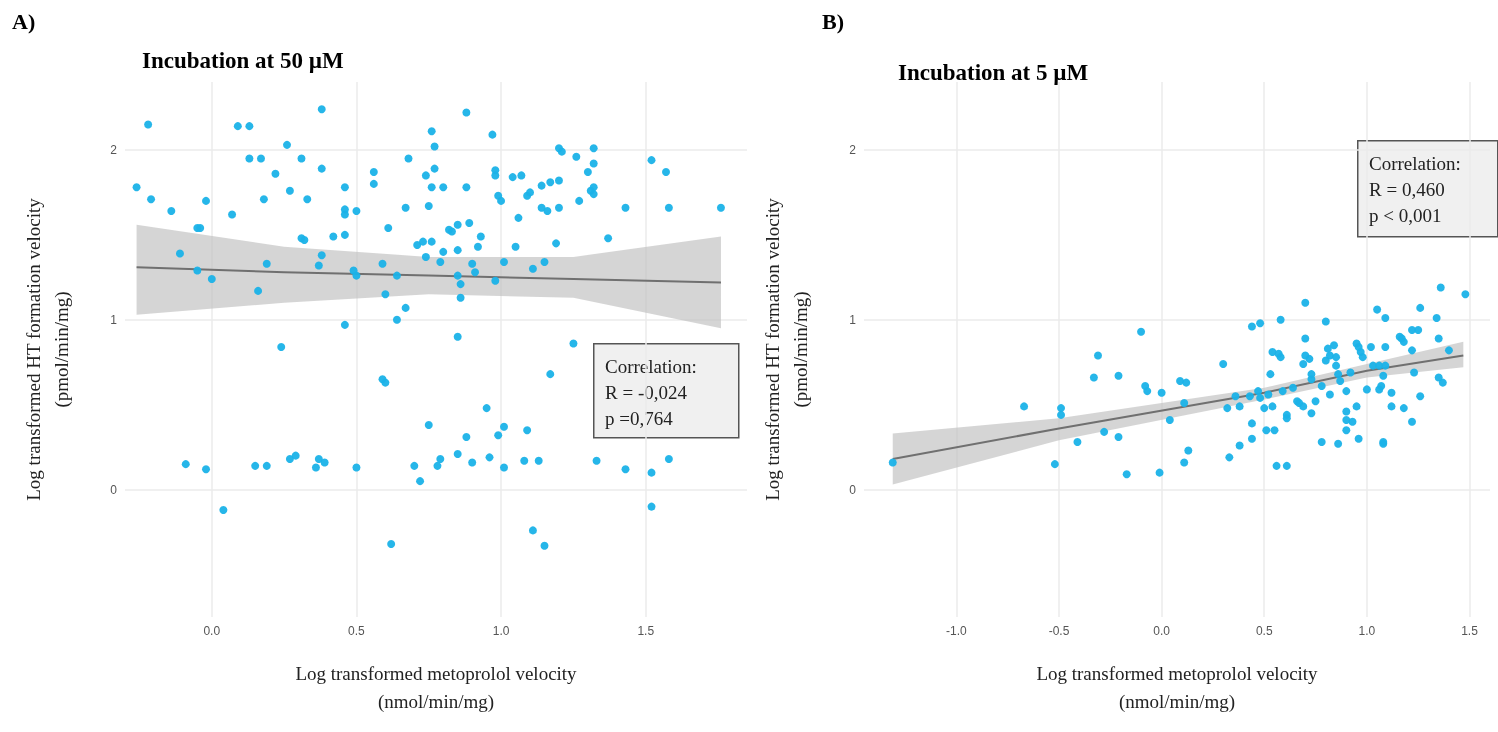 This screenshot has width=1498, height=732. Describe the element at coordinates (1405, 215) in the screenshot. I see `annotation: p < 0,001` at that location.